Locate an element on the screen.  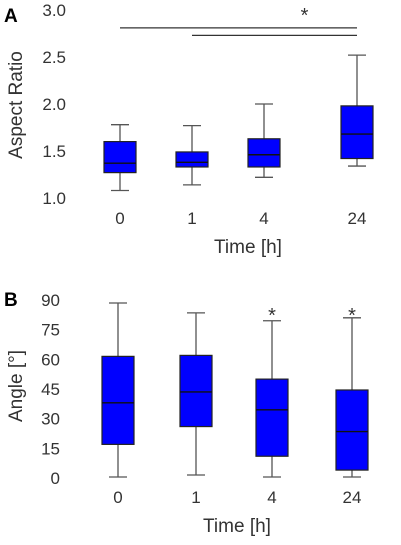
y-tick-label: 90 is located at coordinates (50, 300).